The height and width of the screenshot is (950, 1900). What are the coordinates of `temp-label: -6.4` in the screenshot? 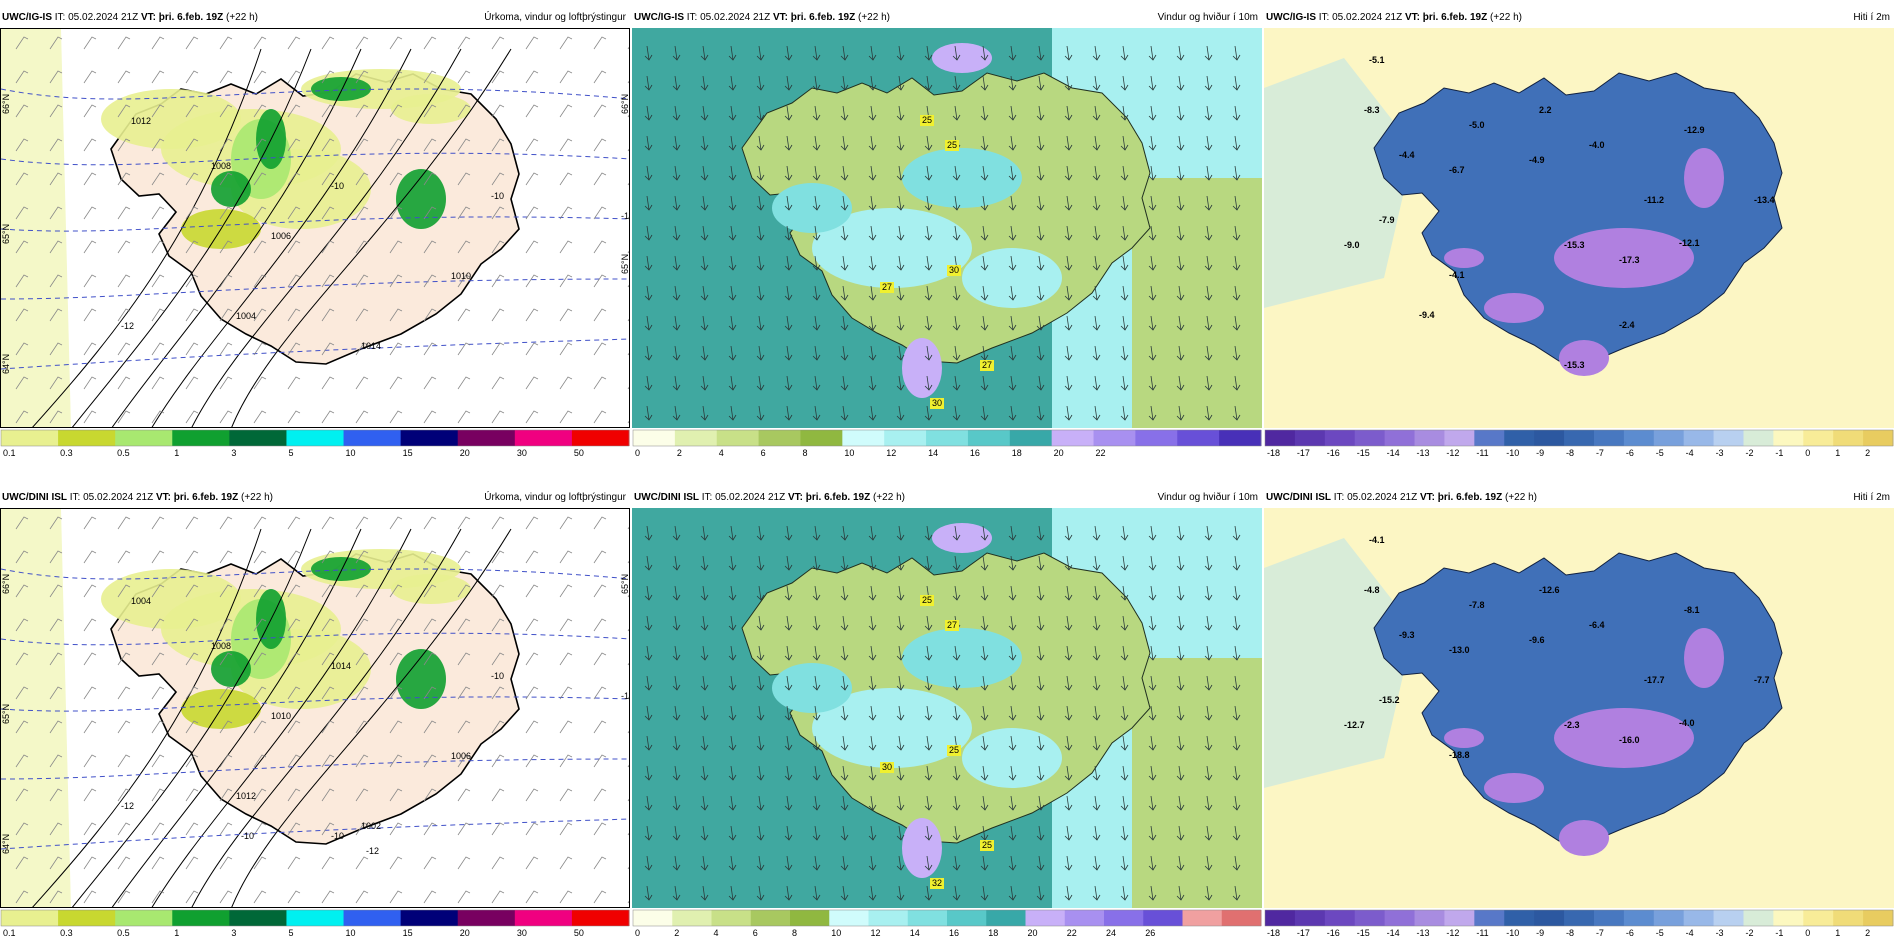 It's located at (1597, 625).